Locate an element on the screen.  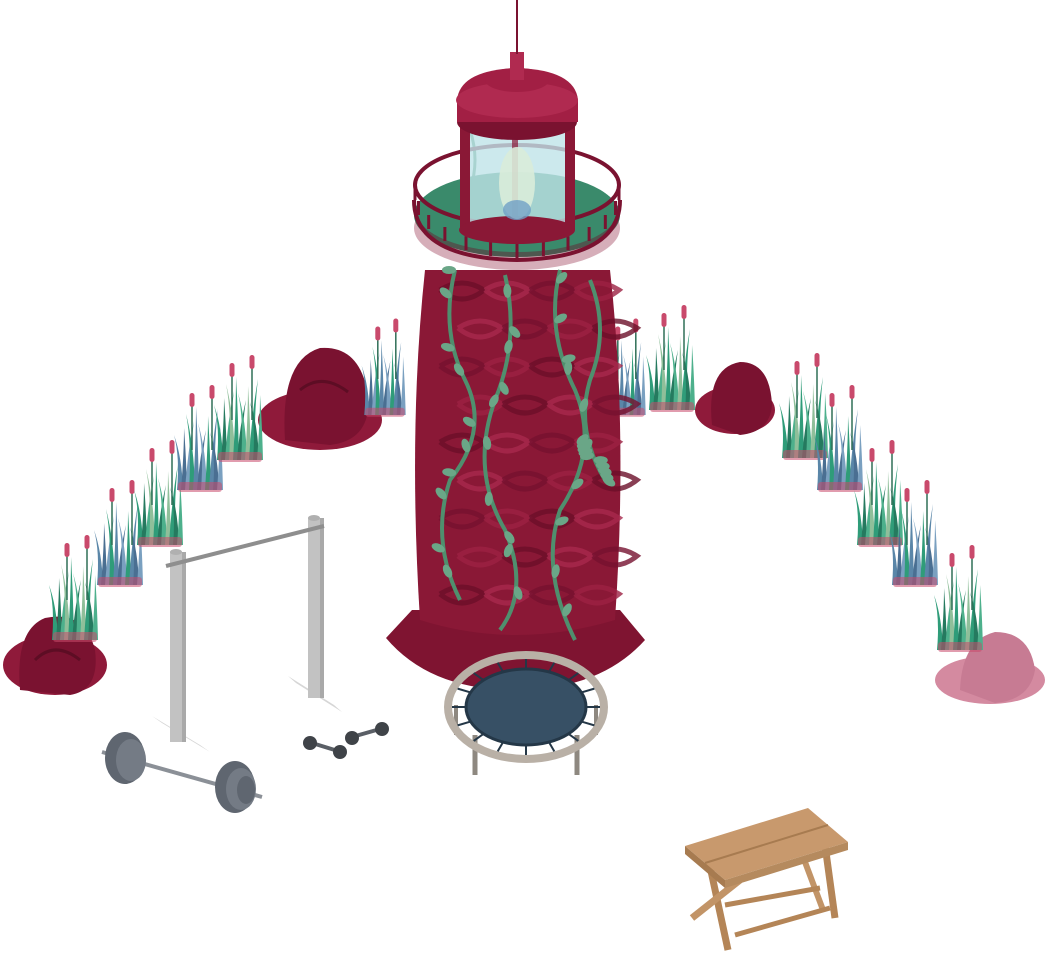
mini-trampoline is located at coordinates (526, 713).